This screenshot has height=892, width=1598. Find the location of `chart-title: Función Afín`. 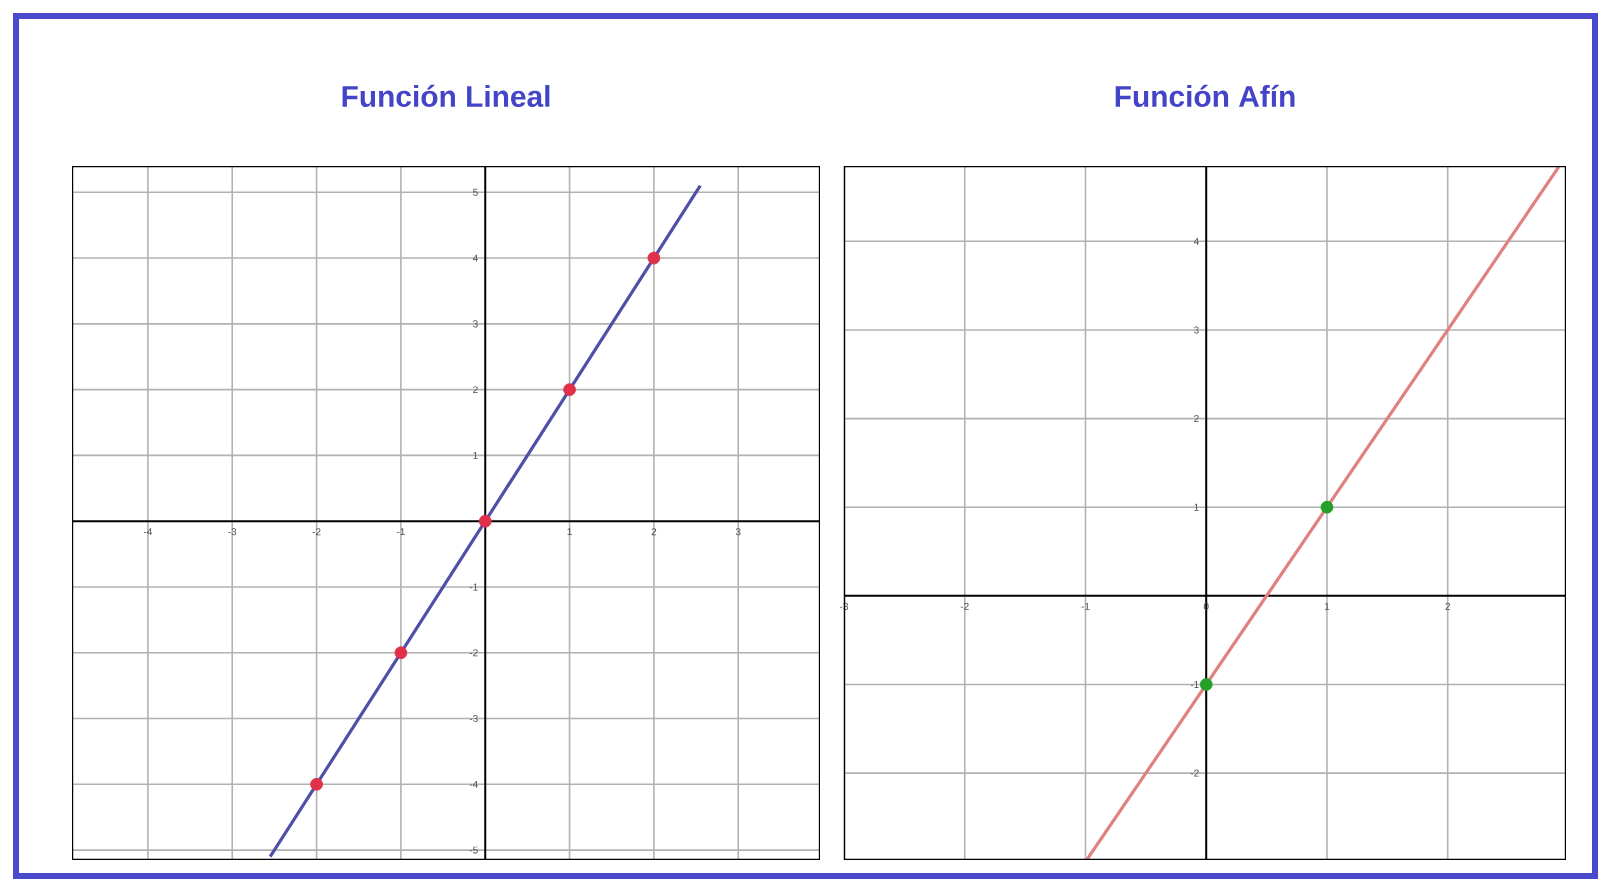

chart-title: Función Afín is located at coordinates (1205, 95).